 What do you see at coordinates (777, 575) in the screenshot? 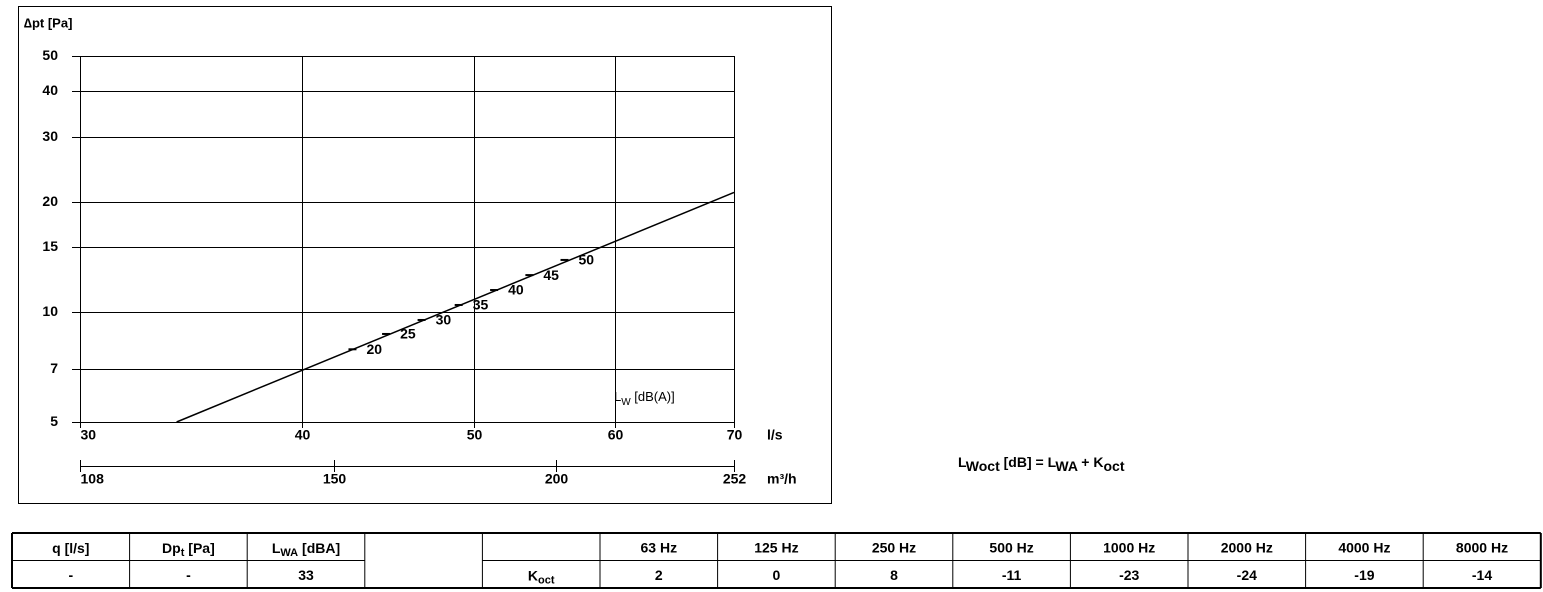
I see `koct-value: 0` at bounding box center [777, 575].